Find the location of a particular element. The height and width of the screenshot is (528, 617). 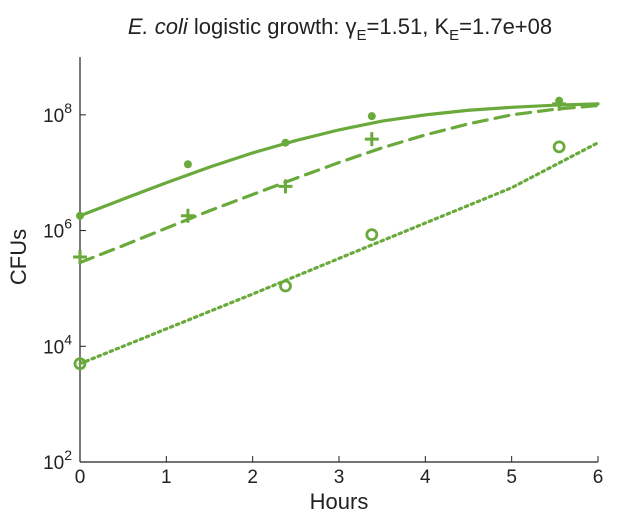

title-k-value: =1.7e+08 is located at coordinates (505, 26).